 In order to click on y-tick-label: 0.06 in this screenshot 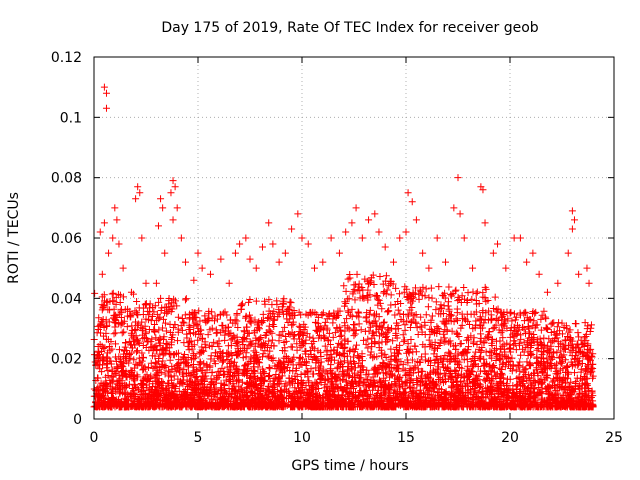, I will do `click(66, 239)`.